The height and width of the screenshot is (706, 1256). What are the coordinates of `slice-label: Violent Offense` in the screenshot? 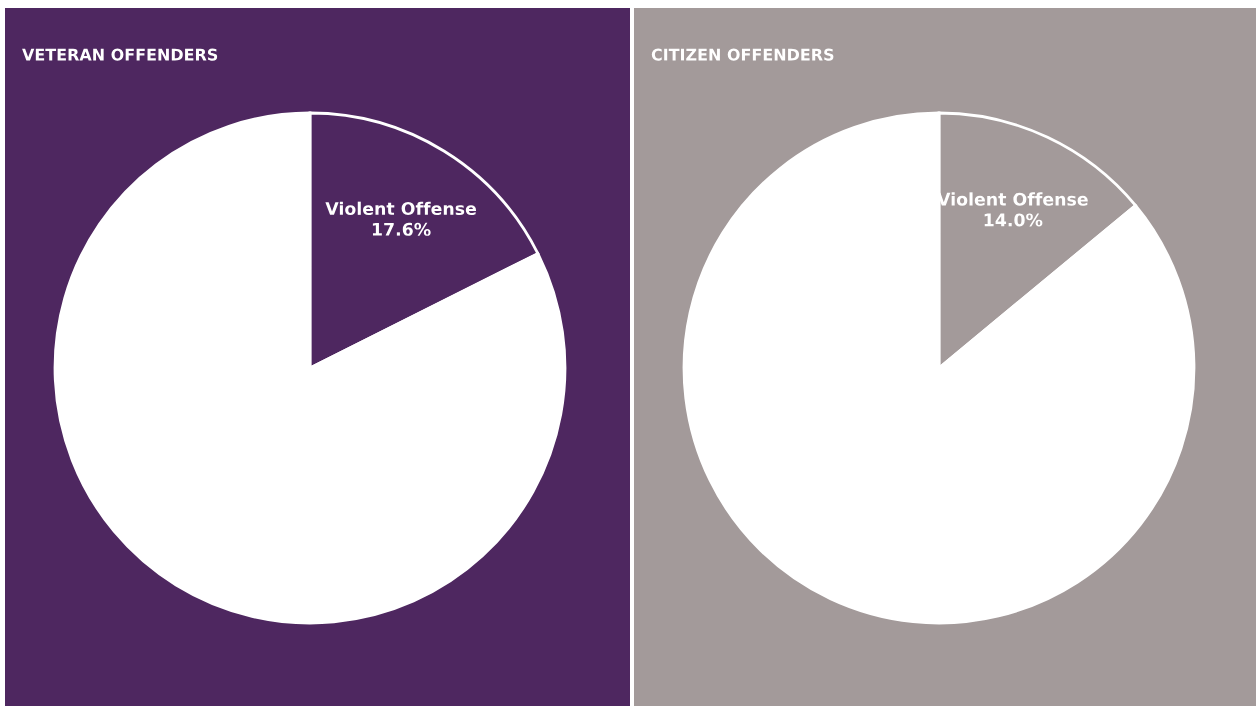 It's located at (400, 208).